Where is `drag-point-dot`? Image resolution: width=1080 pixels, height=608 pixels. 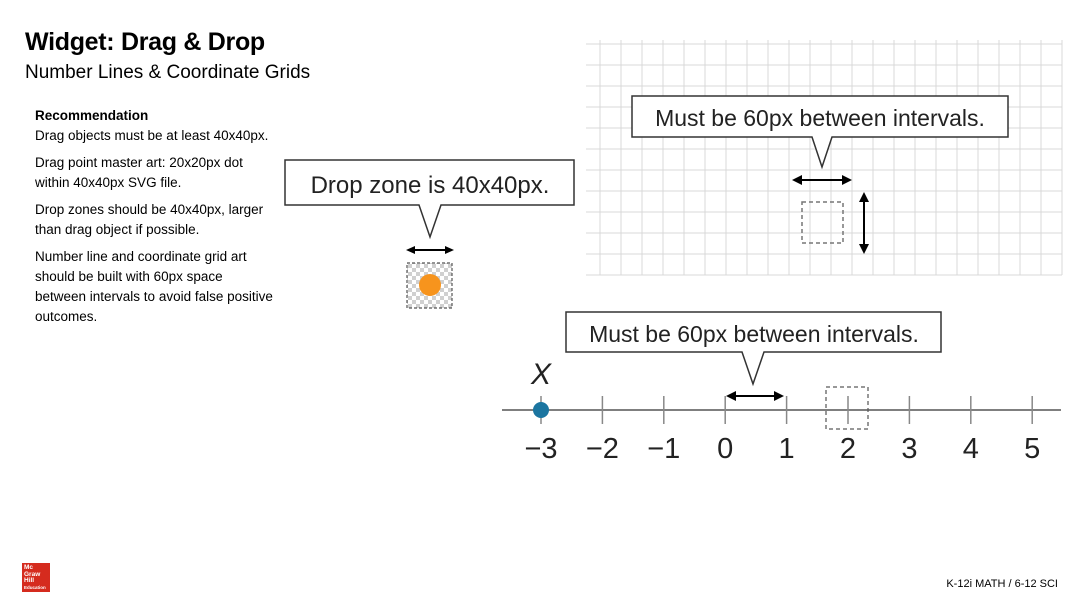 drag-point-dot is located at coordinates (430, 285).